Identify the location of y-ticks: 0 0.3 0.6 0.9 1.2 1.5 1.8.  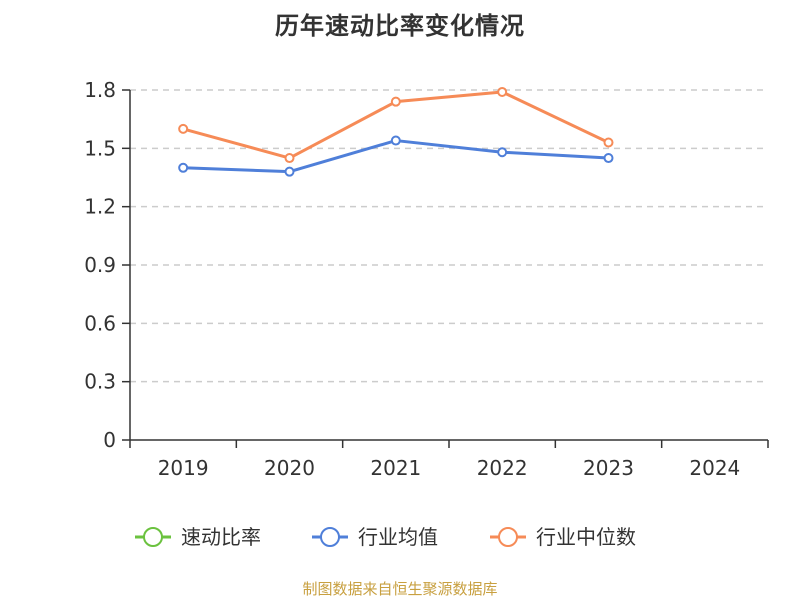
(107, 265).